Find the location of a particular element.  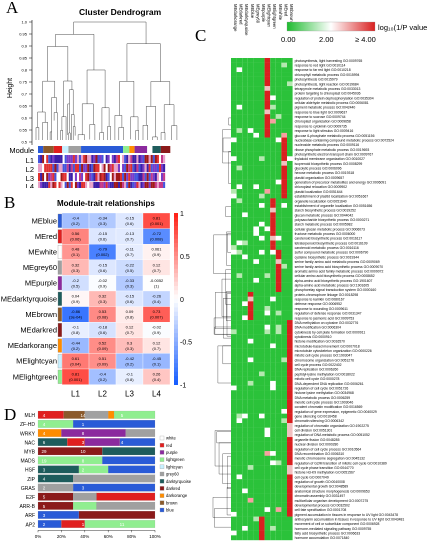

tf-family-label: ZIP is located at coordinates (31, 480).